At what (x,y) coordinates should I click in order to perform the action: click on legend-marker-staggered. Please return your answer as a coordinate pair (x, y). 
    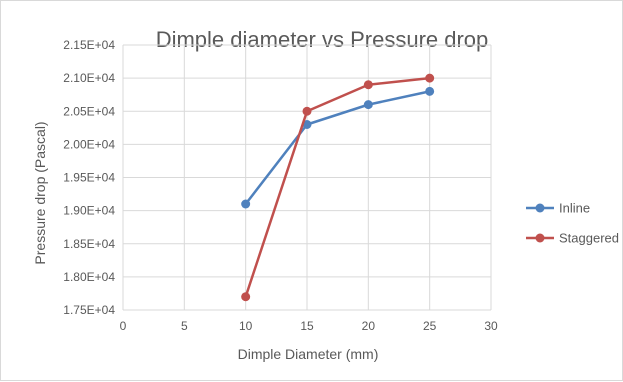
    Looking at the image, I should click on (540, 238).